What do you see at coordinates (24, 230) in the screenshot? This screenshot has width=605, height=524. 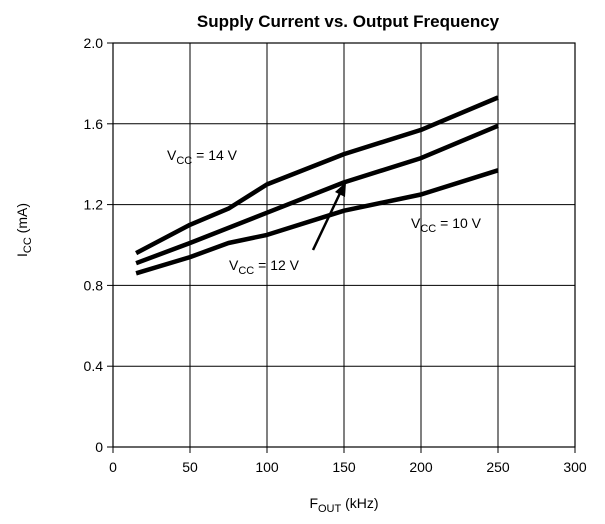 I see `y-axis-label: ICC (mA)` at bounding box center [24, 230].